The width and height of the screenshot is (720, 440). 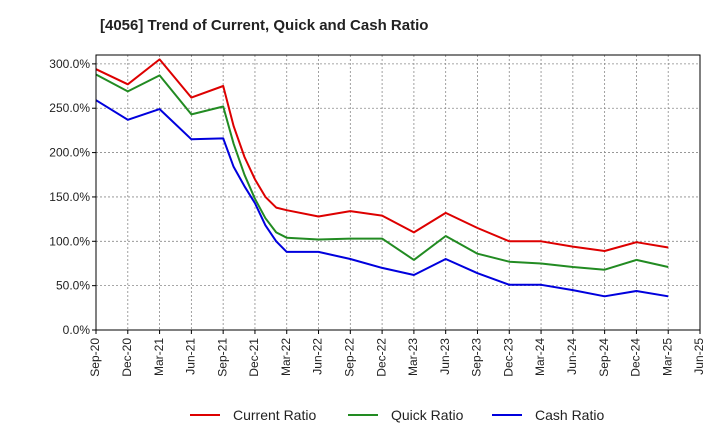 I want to click on x-tick-label: Jun-22, so click(x=318, y=356).